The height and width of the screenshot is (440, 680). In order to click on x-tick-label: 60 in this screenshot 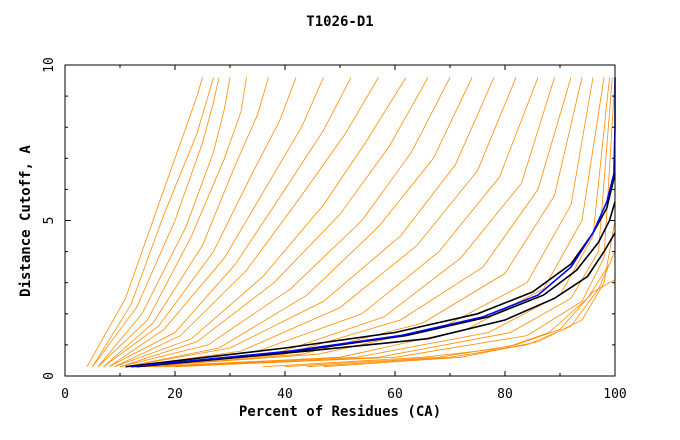, I will do `click(395, 394)`.